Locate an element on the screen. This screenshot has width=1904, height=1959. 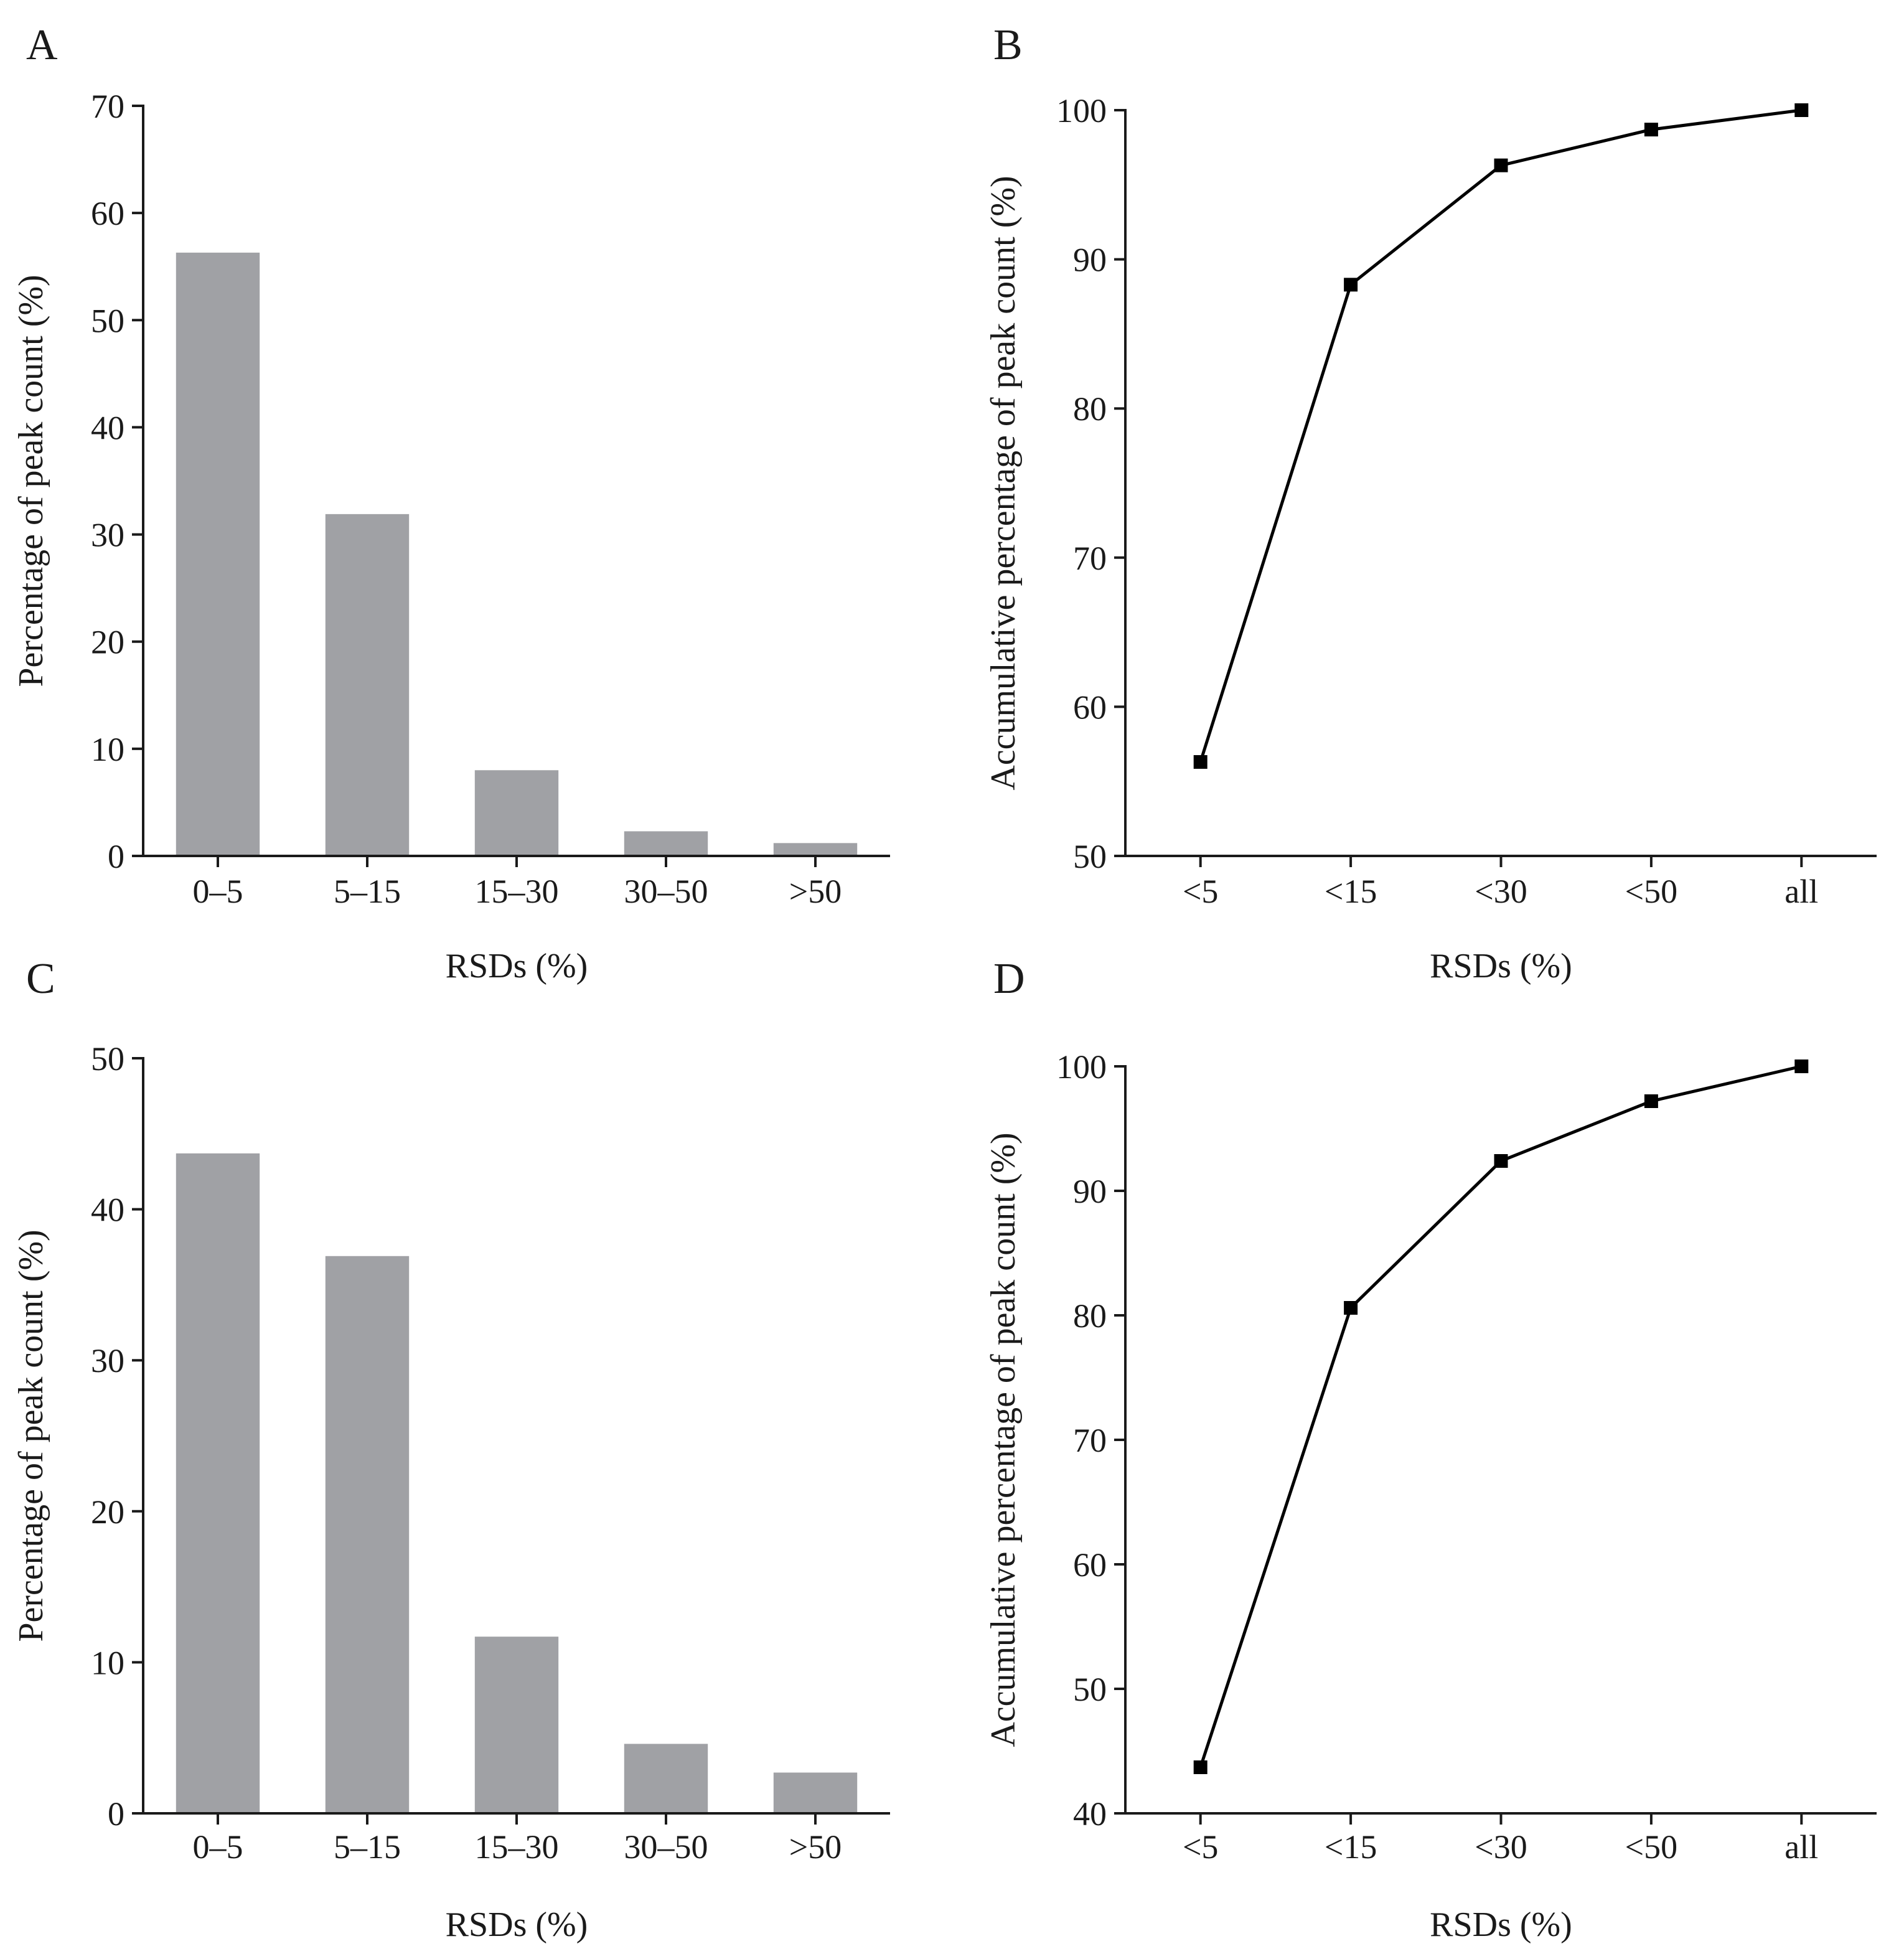
y-tick-label-a-30: 30 is located at coordinates (107, 535).